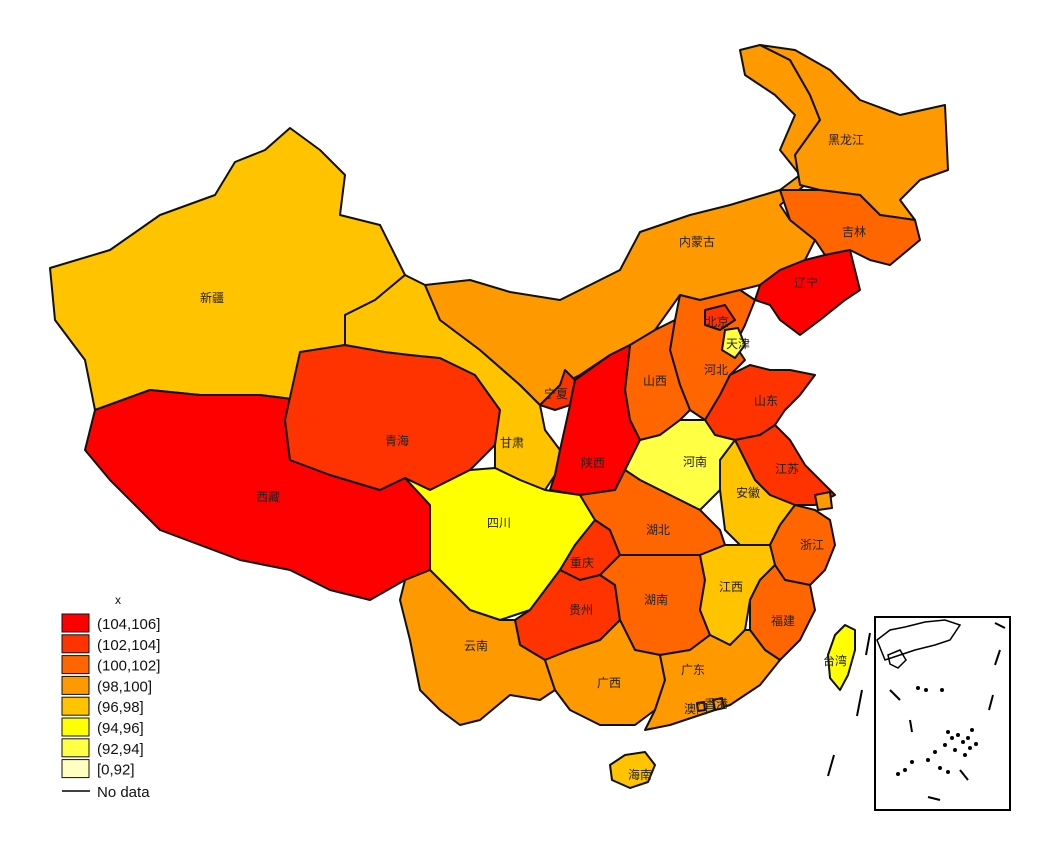 Image resolution: width=1057 pixels, height=855 pixels. What do you see at coordinates (716, 370) in the screenshot?
I see `label-hebei: 河北` at bounding box center [716, 370].